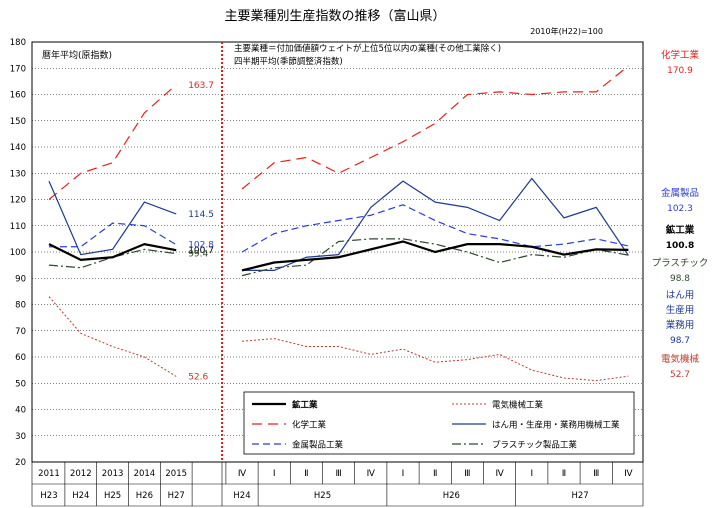 The height and width of the screenshot is (508, 719). Describe the element at coordinates (144, 496) in the screenshot. I see `annual-era-label: H26` at that location.